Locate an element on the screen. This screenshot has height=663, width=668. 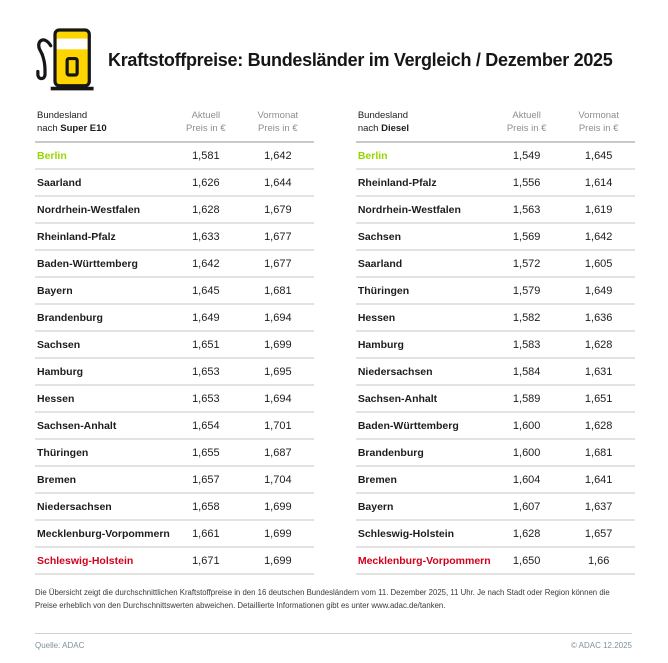
aktuell-price: 1,600 is located at coordinates (526, 425).